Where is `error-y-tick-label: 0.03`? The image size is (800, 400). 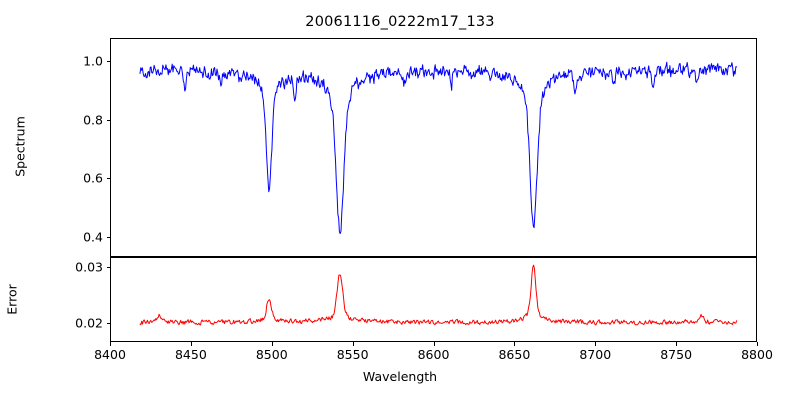 error-y-tick-label: 0.03 is located at coordinates (89, 267).